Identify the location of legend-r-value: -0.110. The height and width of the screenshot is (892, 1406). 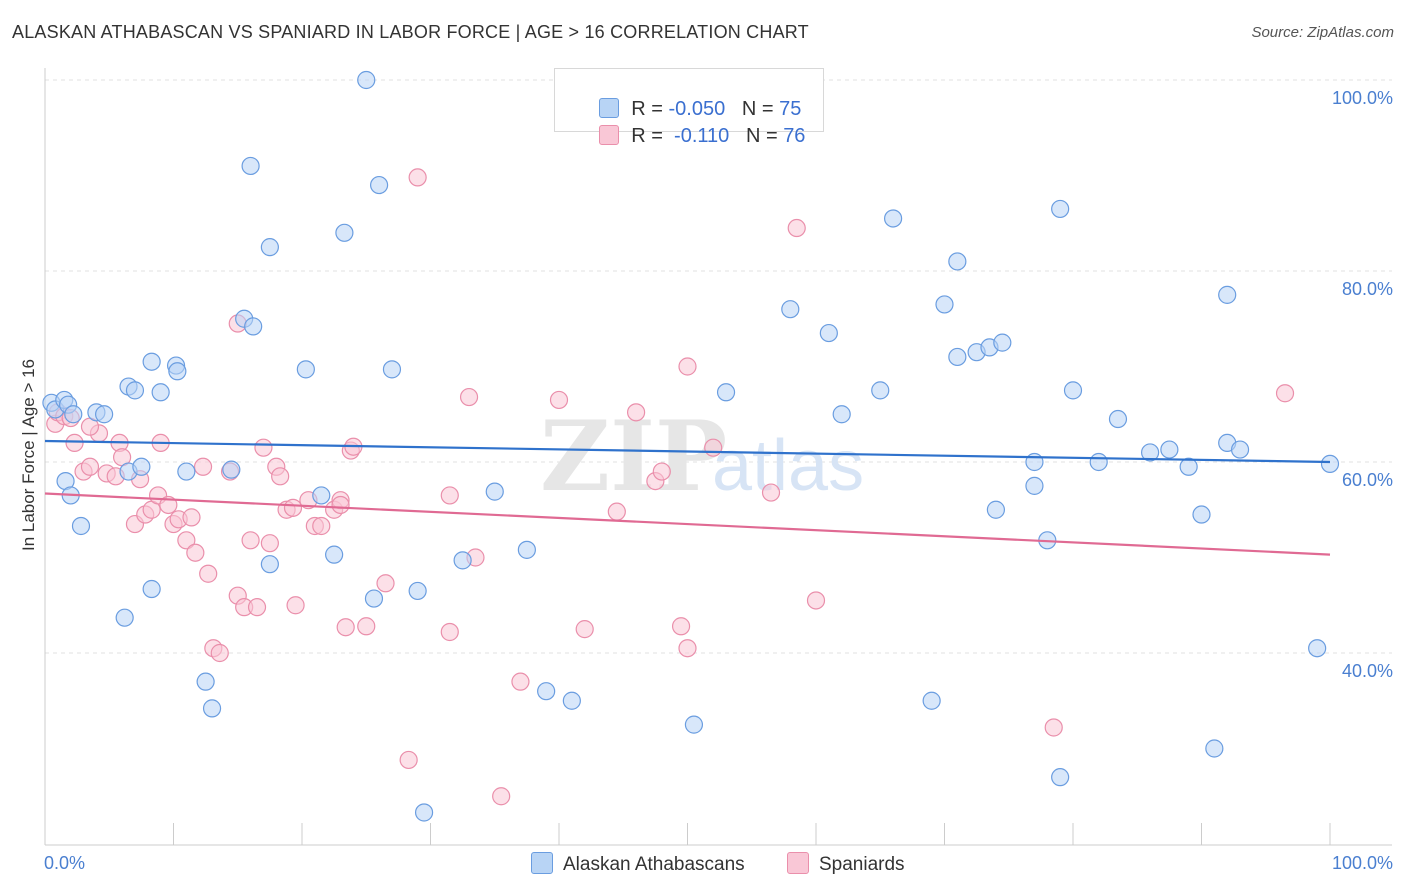
(699, 136).